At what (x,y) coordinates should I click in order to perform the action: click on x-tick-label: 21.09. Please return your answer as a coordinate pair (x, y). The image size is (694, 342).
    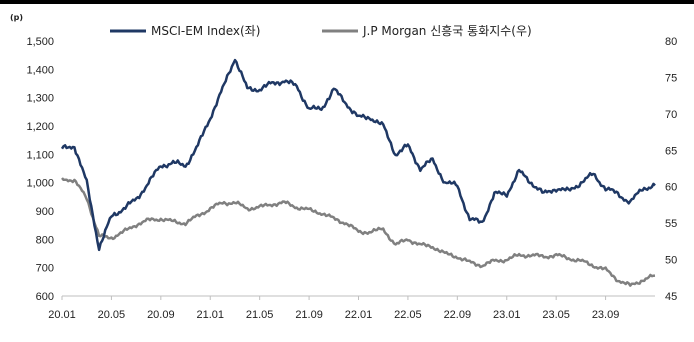
    Looking at the image, I should click on (309, 315).